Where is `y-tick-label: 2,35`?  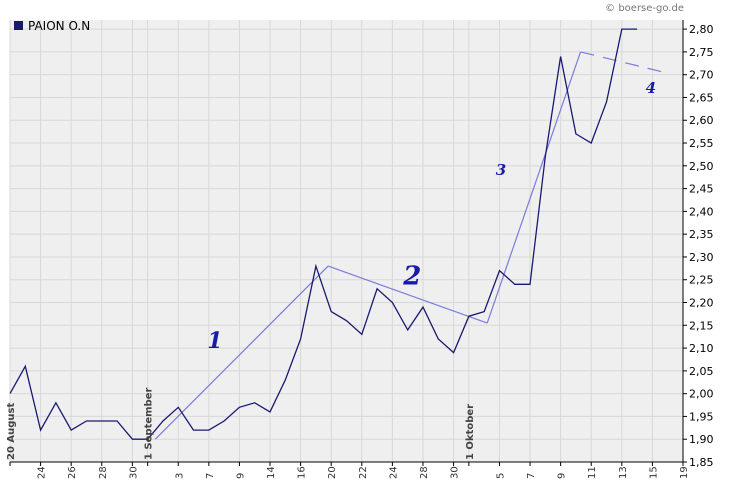
y-tick-label: 2,35 is located at coordinates (701, 234).